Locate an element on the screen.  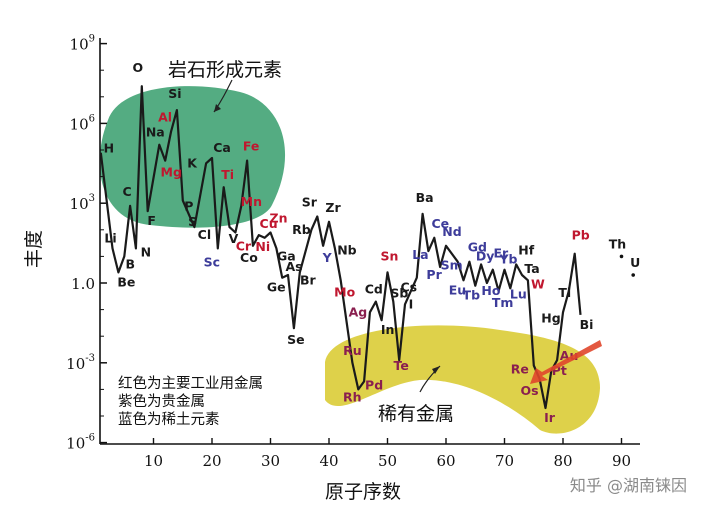
x-tick-label: 40 is located at coordinates (328, 461).